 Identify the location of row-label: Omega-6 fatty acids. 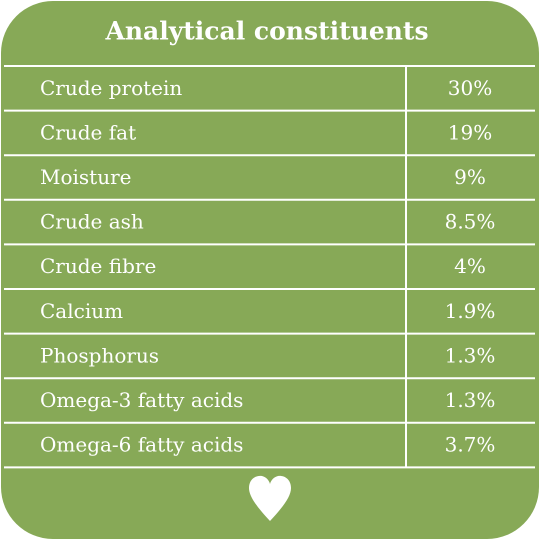
(141, 445).